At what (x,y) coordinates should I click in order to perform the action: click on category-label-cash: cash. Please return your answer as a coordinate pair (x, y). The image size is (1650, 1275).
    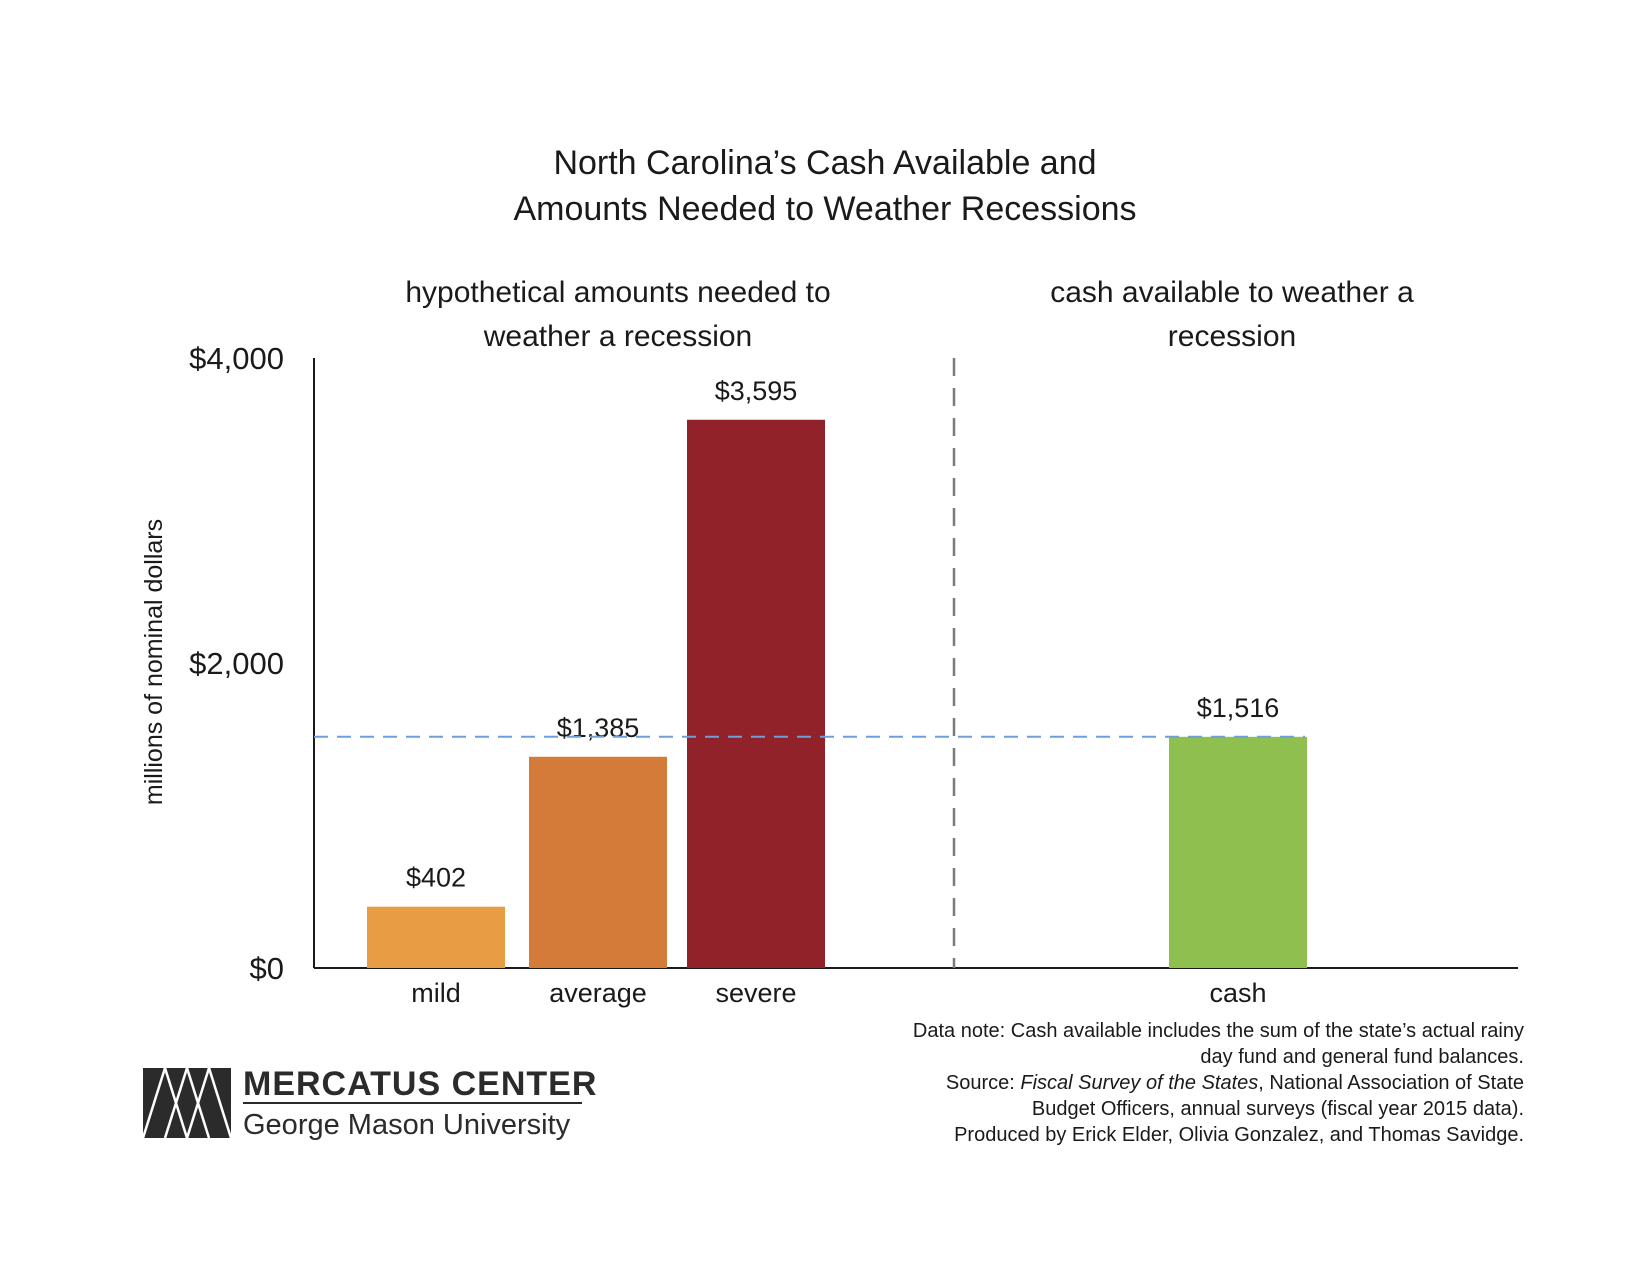
    Looking at the image, I should click on (1237, 993).